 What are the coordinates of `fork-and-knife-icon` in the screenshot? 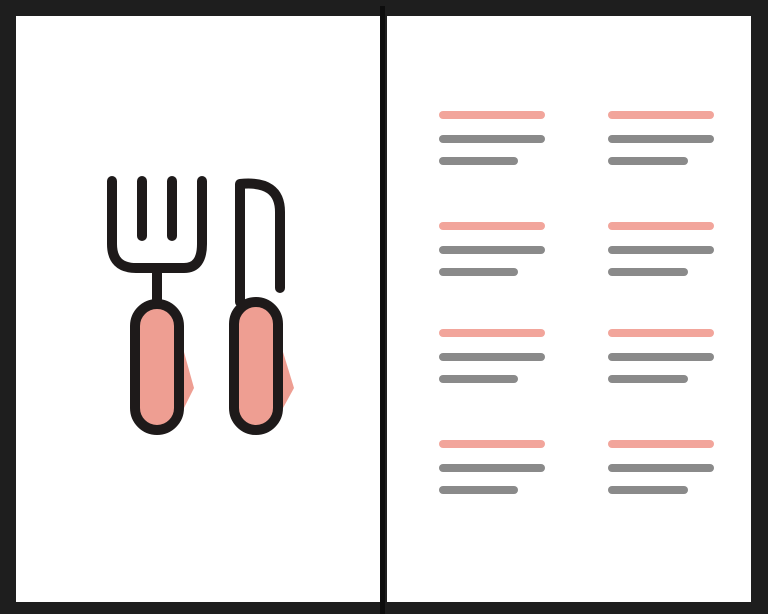 It's located at (200, 305).